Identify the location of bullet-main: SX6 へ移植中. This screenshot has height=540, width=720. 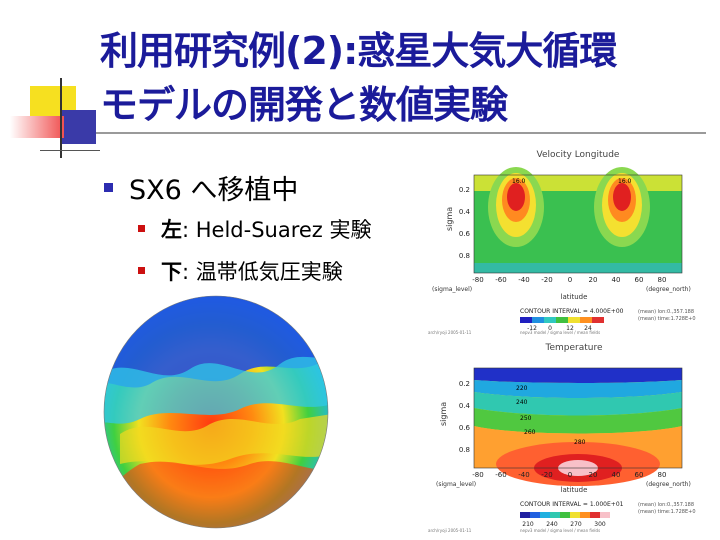
(201, 187).